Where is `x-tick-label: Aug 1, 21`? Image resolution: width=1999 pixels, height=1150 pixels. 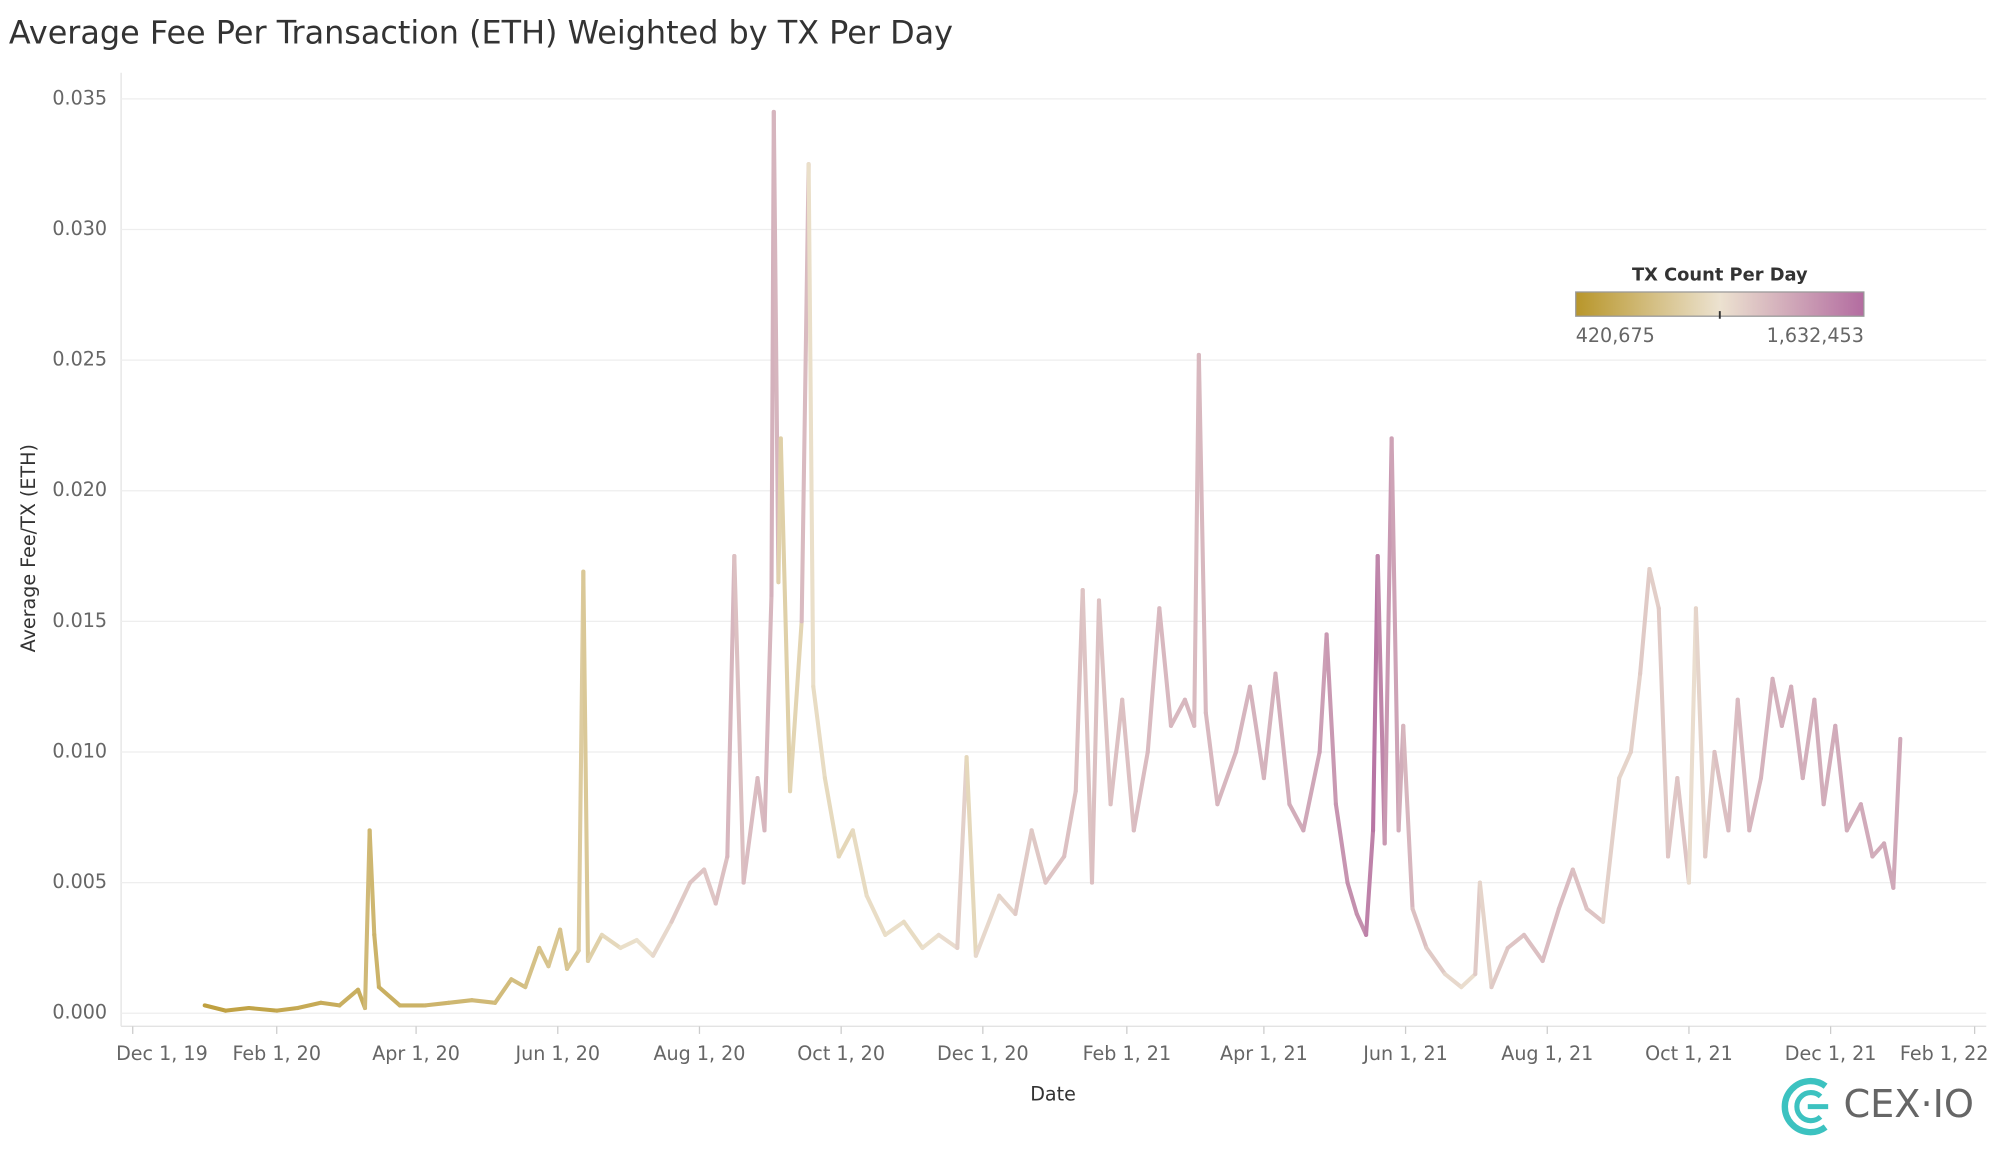 x-tick-label: Aug 1, 21 is located at coordinates (1547, 1053).